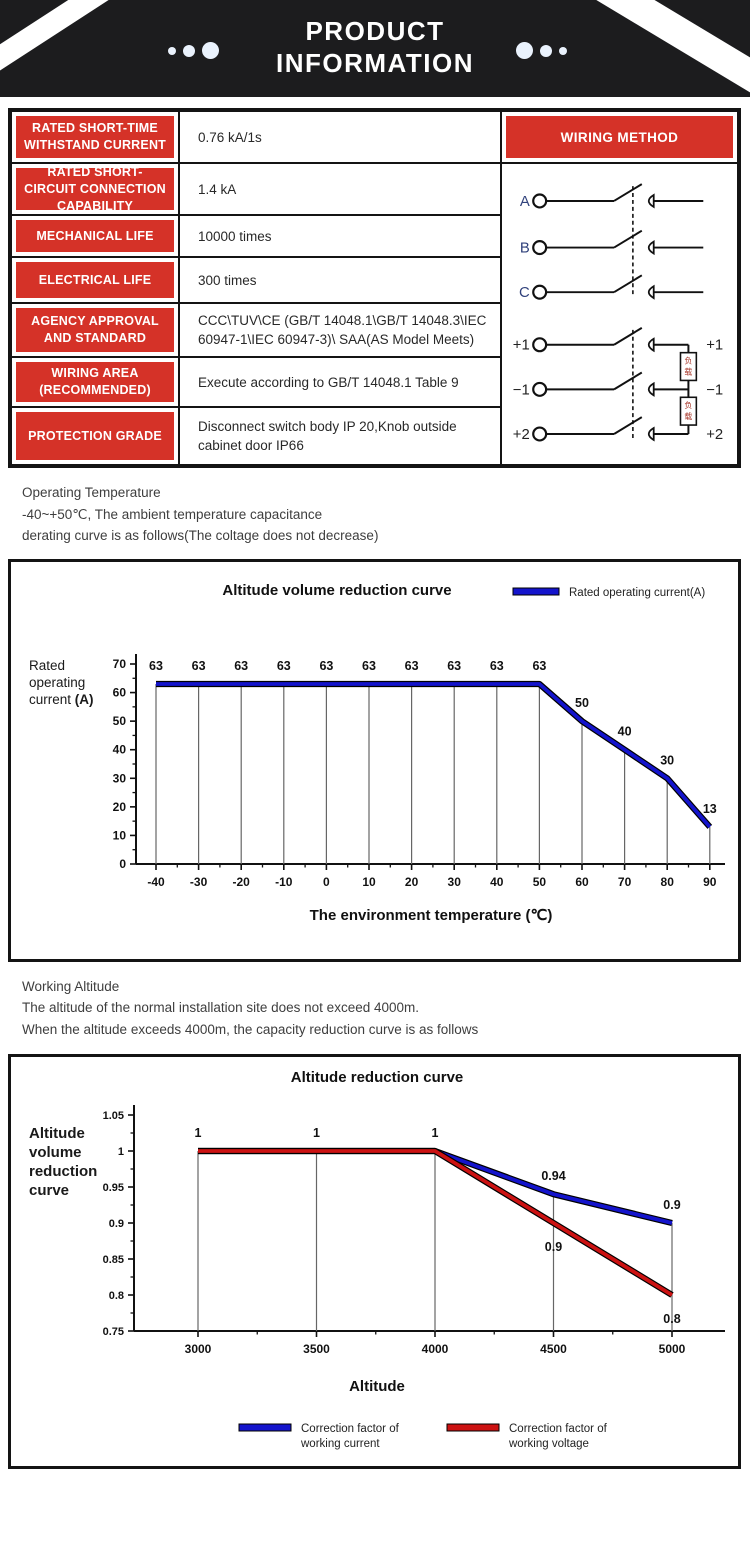  I want to click on decorative-dots-right, so click(541, 50).